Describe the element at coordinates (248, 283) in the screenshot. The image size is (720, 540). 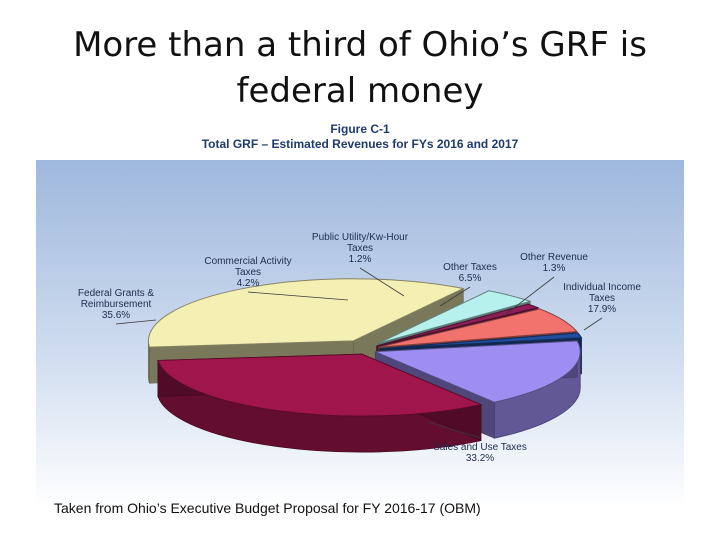
I see `slice-value-label: 4.2%` at that location.